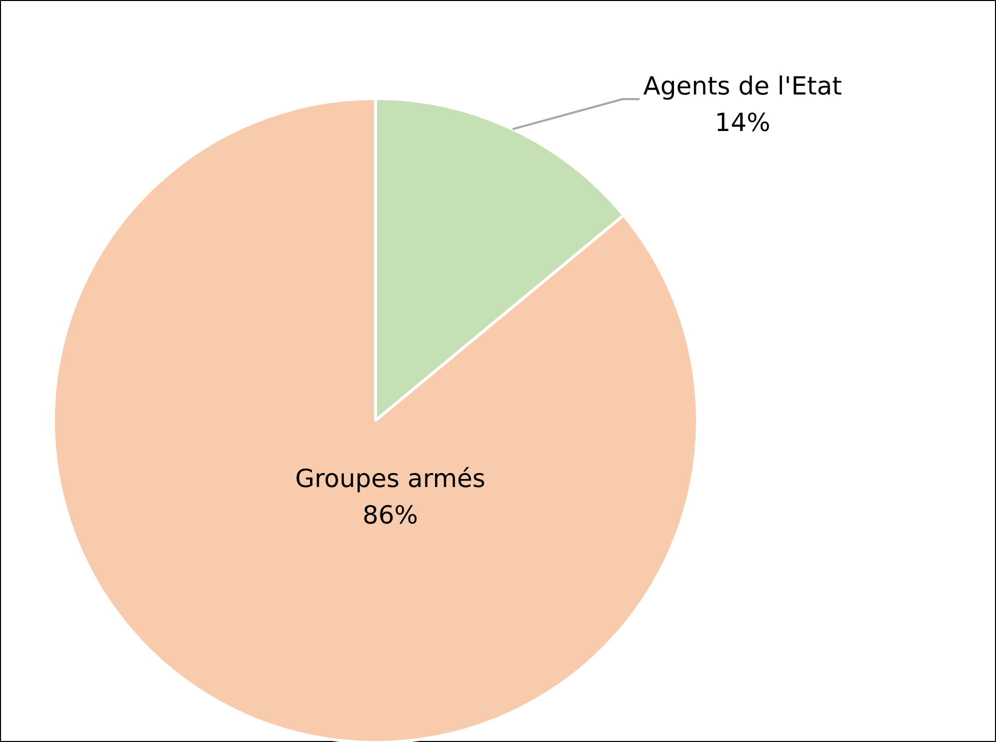 The height and width of the screenshot is (742, 996). What do you see at coordinates (742, 122) in the screenshot?
I see `data-label: 14%` at bounding box center [742, 122].